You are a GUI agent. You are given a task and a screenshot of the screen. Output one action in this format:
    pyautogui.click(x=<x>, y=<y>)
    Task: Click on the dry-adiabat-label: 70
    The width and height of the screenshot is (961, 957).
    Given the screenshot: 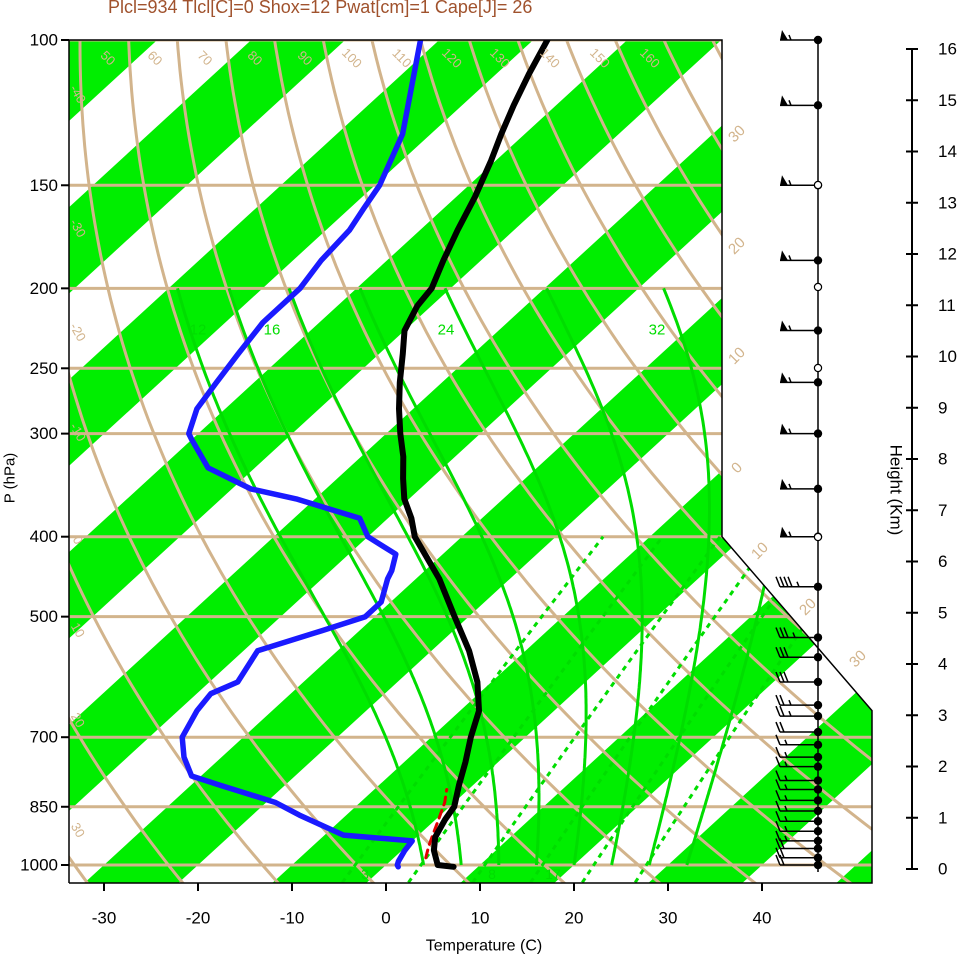 What is the action you would take?
    pyautogui.click(x=205, y=58)
    